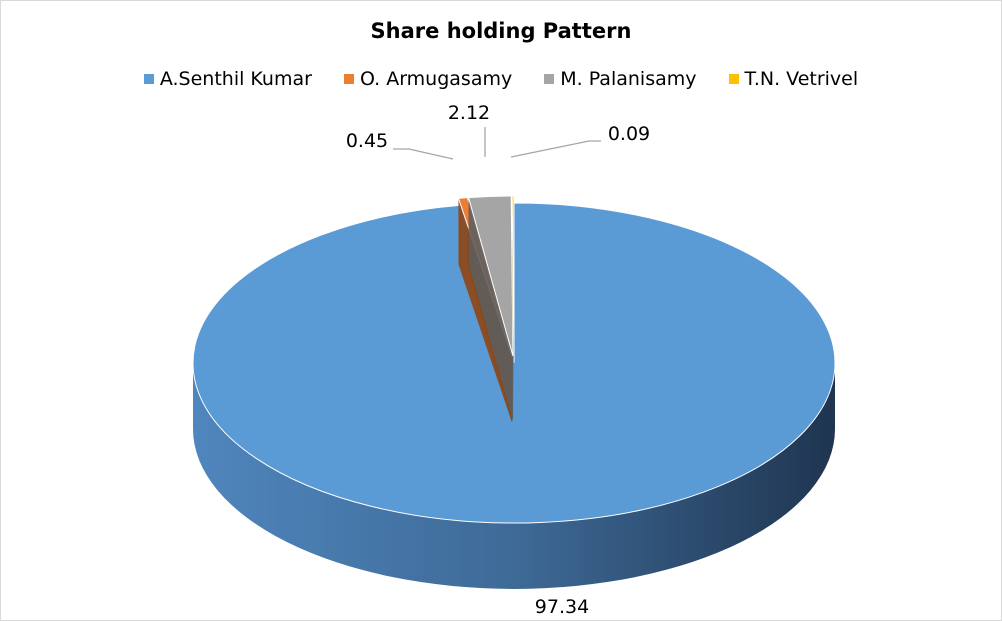 The height and width of the screenshot is (621, 1002). I want to click on legend-label: O. Armugasamy, so click(436, 79).